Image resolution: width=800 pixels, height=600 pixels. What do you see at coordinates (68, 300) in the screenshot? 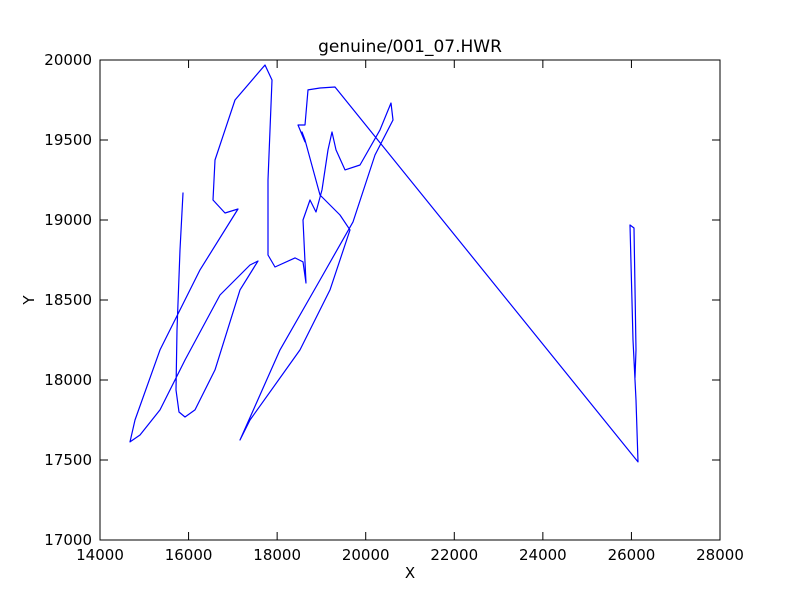
I see `y-tick-label: 18500` at bounding box center [68, 300].